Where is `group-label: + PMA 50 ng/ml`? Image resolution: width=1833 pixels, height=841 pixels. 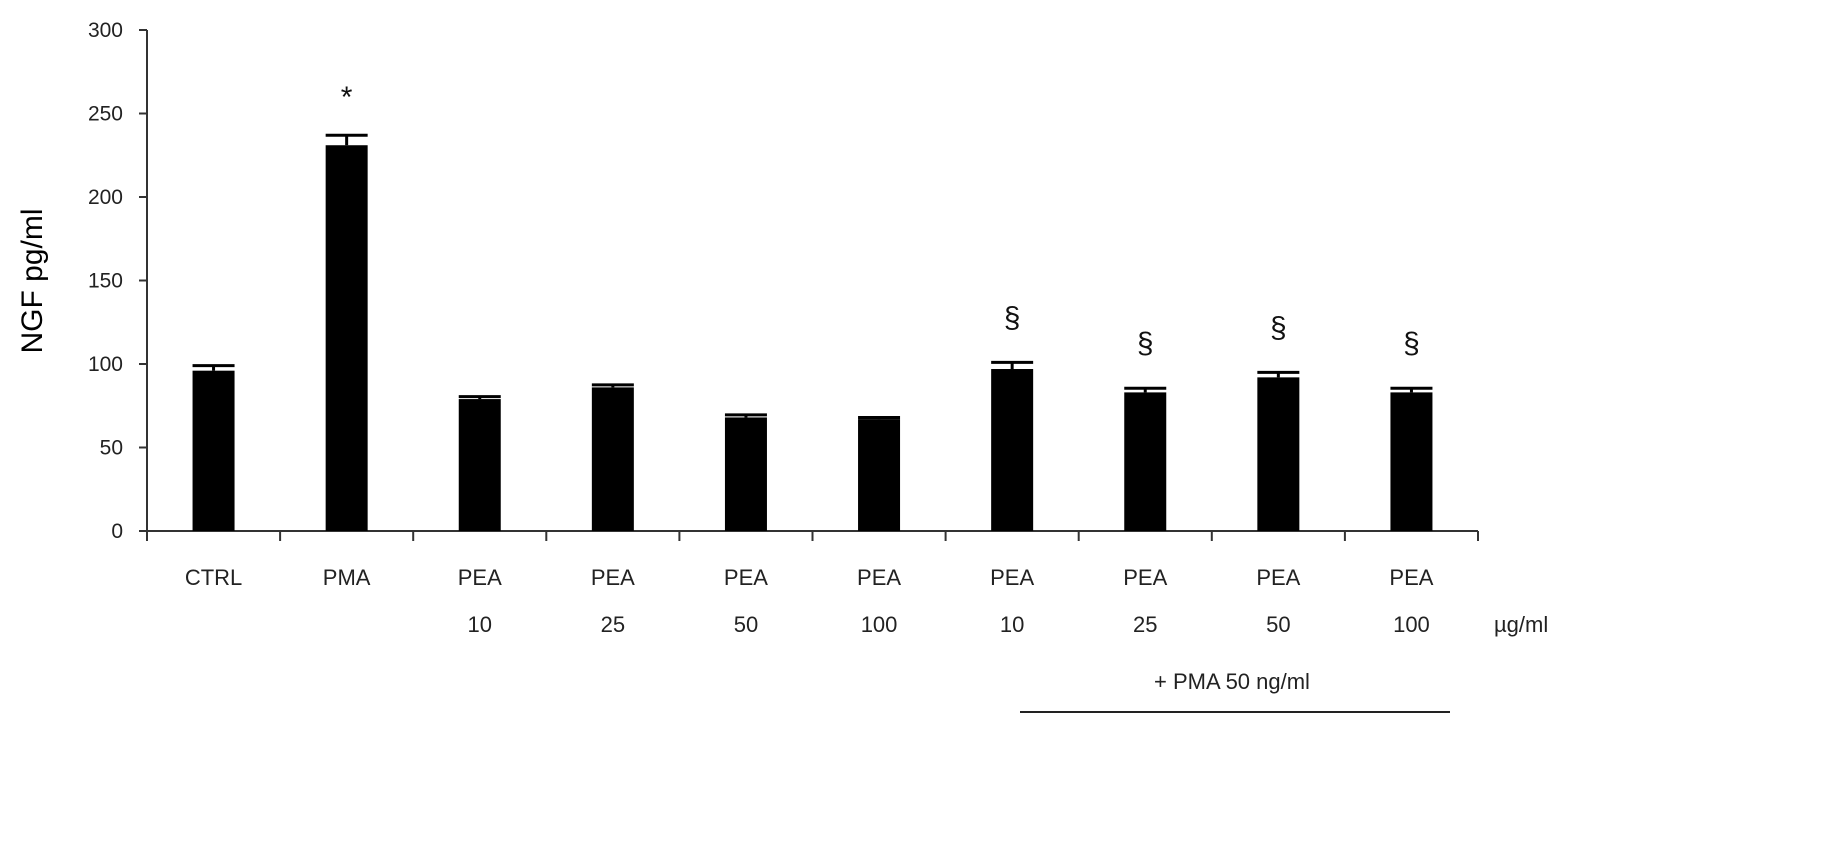 group-label: + PMA 50 ng/ml is located at coordinates (1232, 681).